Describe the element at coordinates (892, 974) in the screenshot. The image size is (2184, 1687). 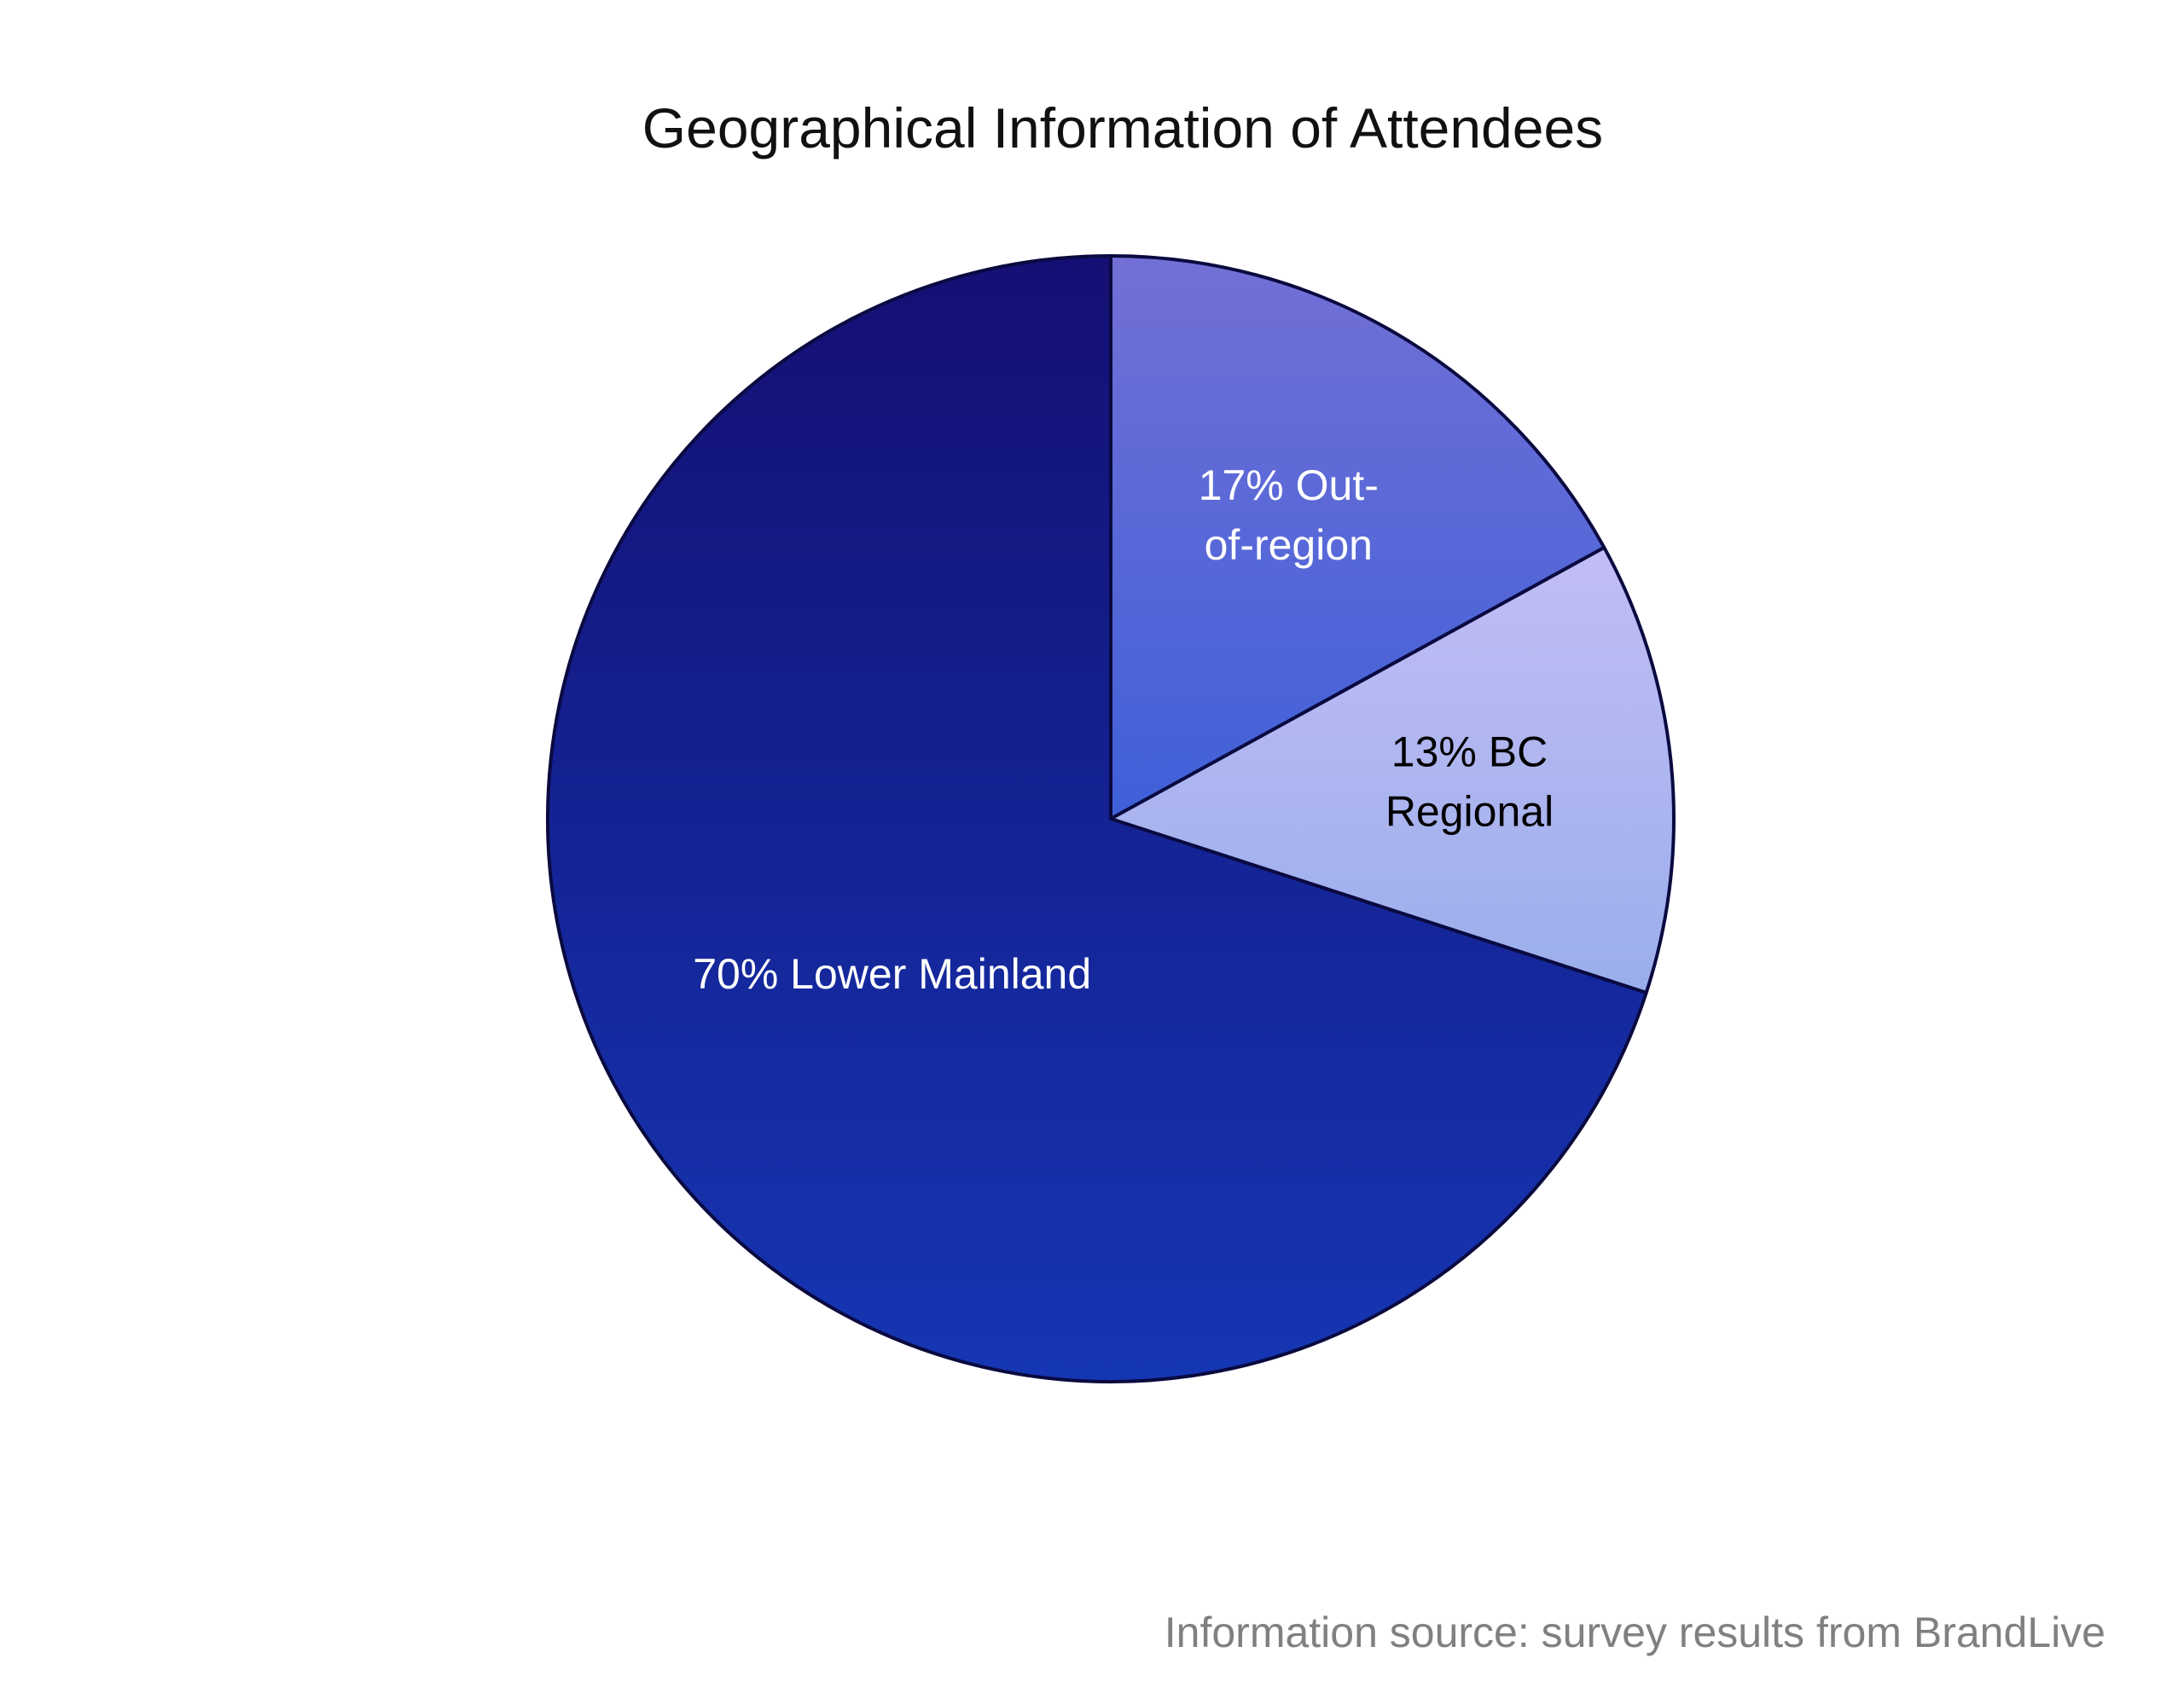
I see `slice-lower-mainland-label: 70% Lower Mainland` at that location.